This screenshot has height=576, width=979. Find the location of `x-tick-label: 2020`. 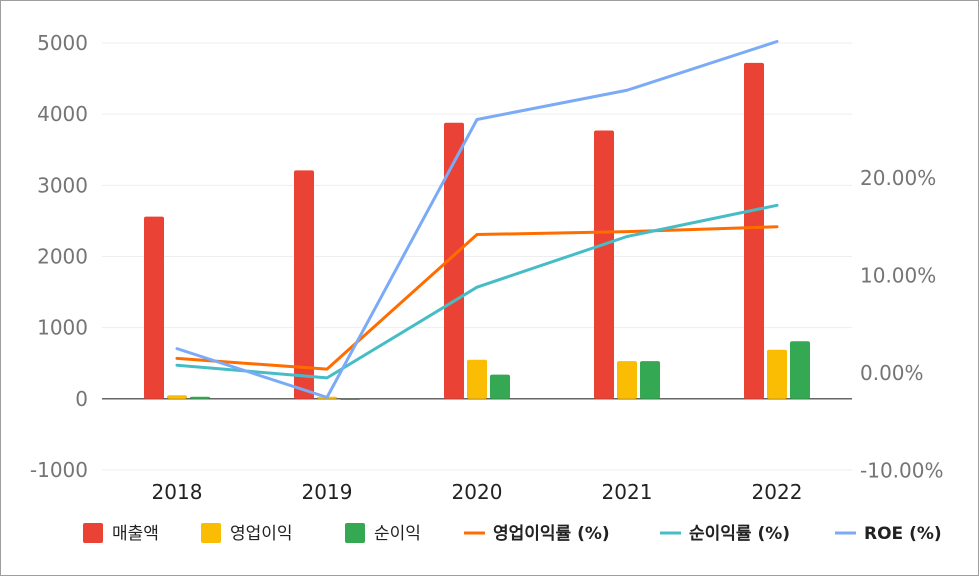

x-tick-label: 2020 is located at coordinates (477, 492).